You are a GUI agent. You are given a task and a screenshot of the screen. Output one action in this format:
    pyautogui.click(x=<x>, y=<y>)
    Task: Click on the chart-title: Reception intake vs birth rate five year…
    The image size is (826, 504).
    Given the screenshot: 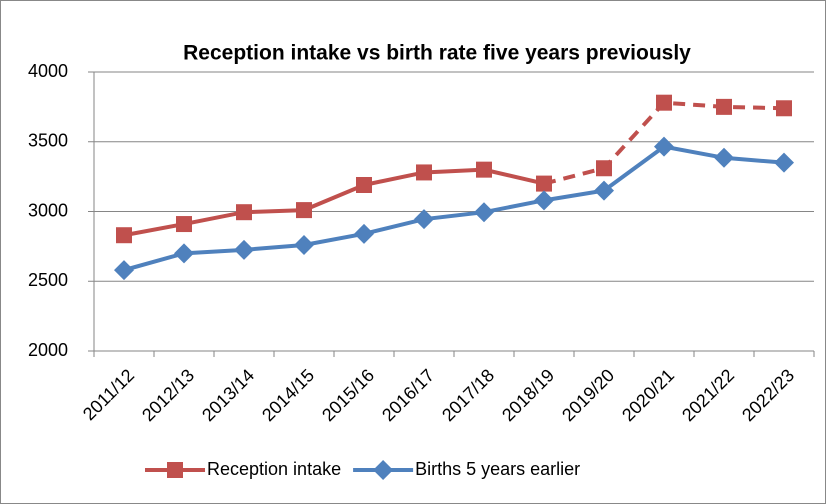 What is the action you would take?
    pyautogui.click(x=437, y=53)
    